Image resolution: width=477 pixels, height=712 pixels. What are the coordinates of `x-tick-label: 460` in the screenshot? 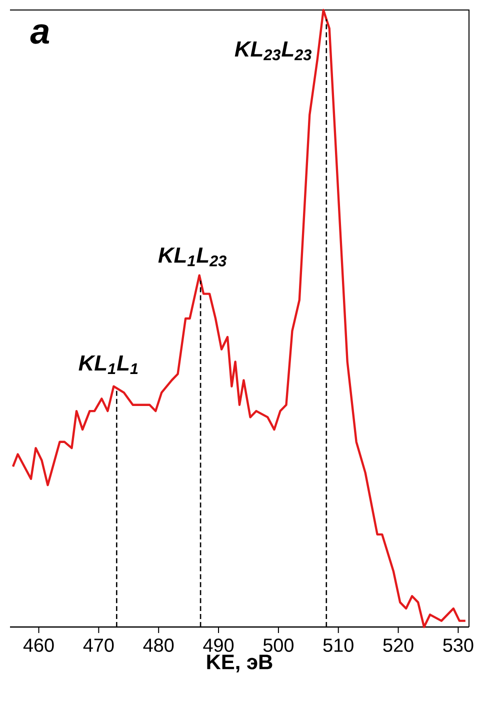 It's located at (38, 645).